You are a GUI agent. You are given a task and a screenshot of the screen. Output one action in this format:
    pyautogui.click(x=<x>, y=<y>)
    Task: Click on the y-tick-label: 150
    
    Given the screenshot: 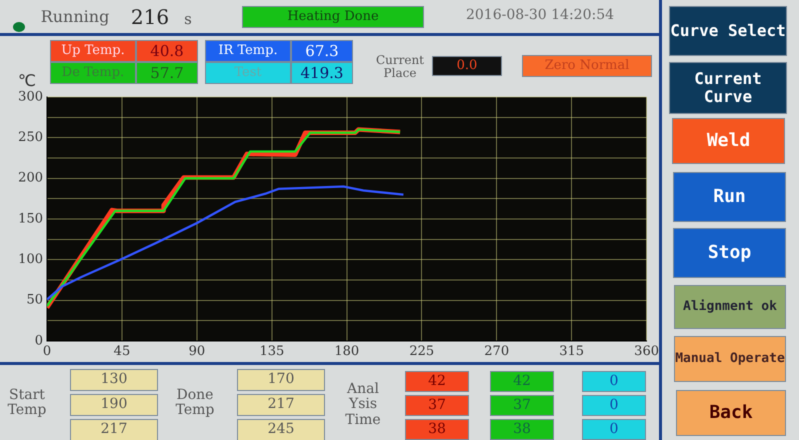 What is the action you would take?
    pyautogui.click(x=30, y=218)
    